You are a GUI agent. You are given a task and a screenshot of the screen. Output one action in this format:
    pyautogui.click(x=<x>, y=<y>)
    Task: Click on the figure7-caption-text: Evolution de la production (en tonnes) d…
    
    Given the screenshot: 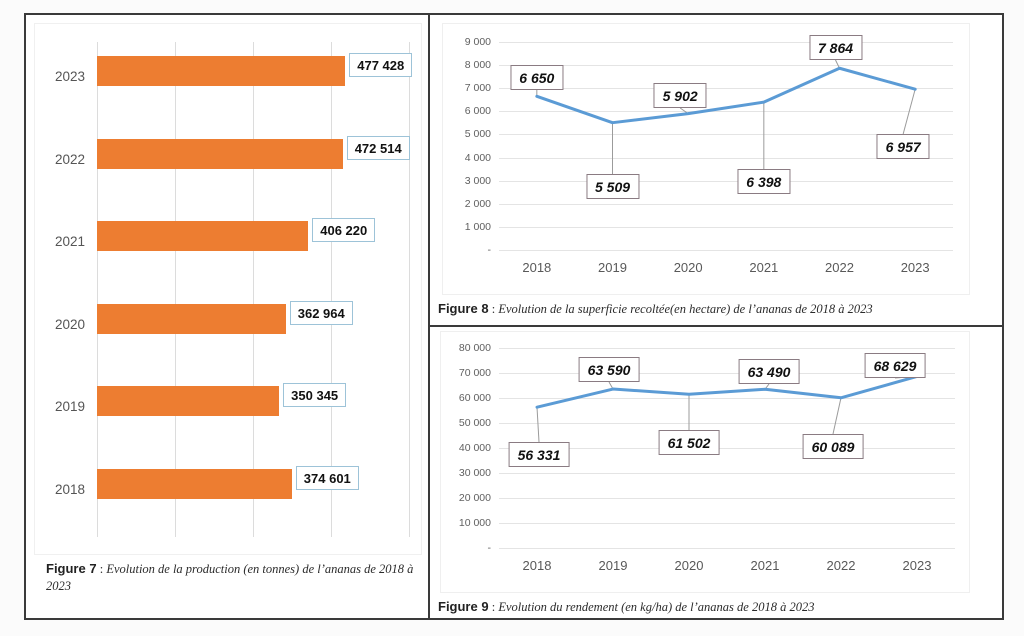 What is the action you would take?
    pyautogui.click(x=230, y=577)
    